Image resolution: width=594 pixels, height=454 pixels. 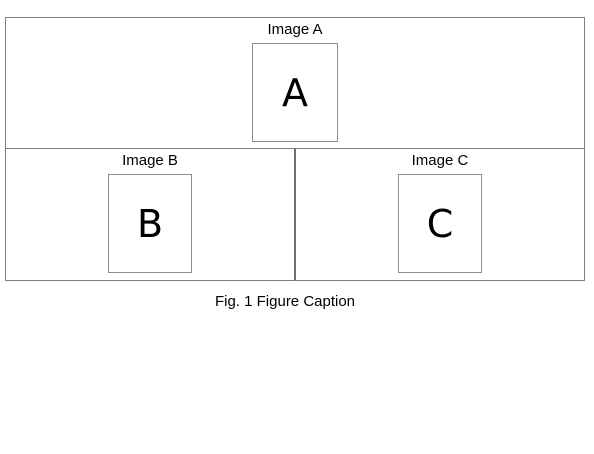 I want to click on panel-c-label: Image C, so click(x=440, y=160).